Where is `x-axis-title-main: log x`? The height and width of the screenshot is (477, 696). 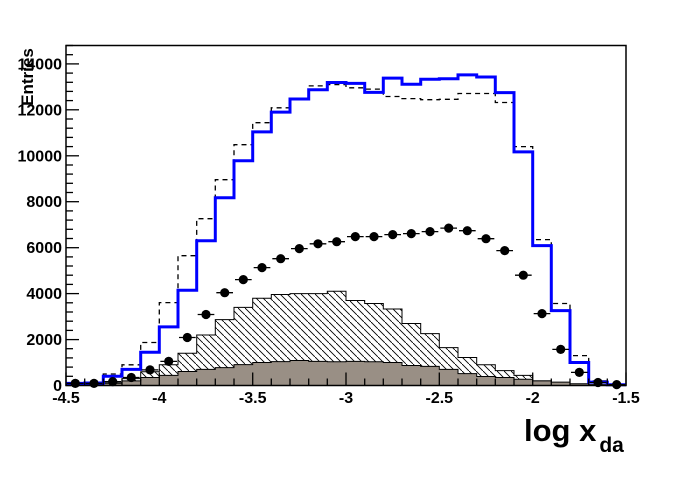
x-axis-title-main: log x is located at coordinates (560, 430).